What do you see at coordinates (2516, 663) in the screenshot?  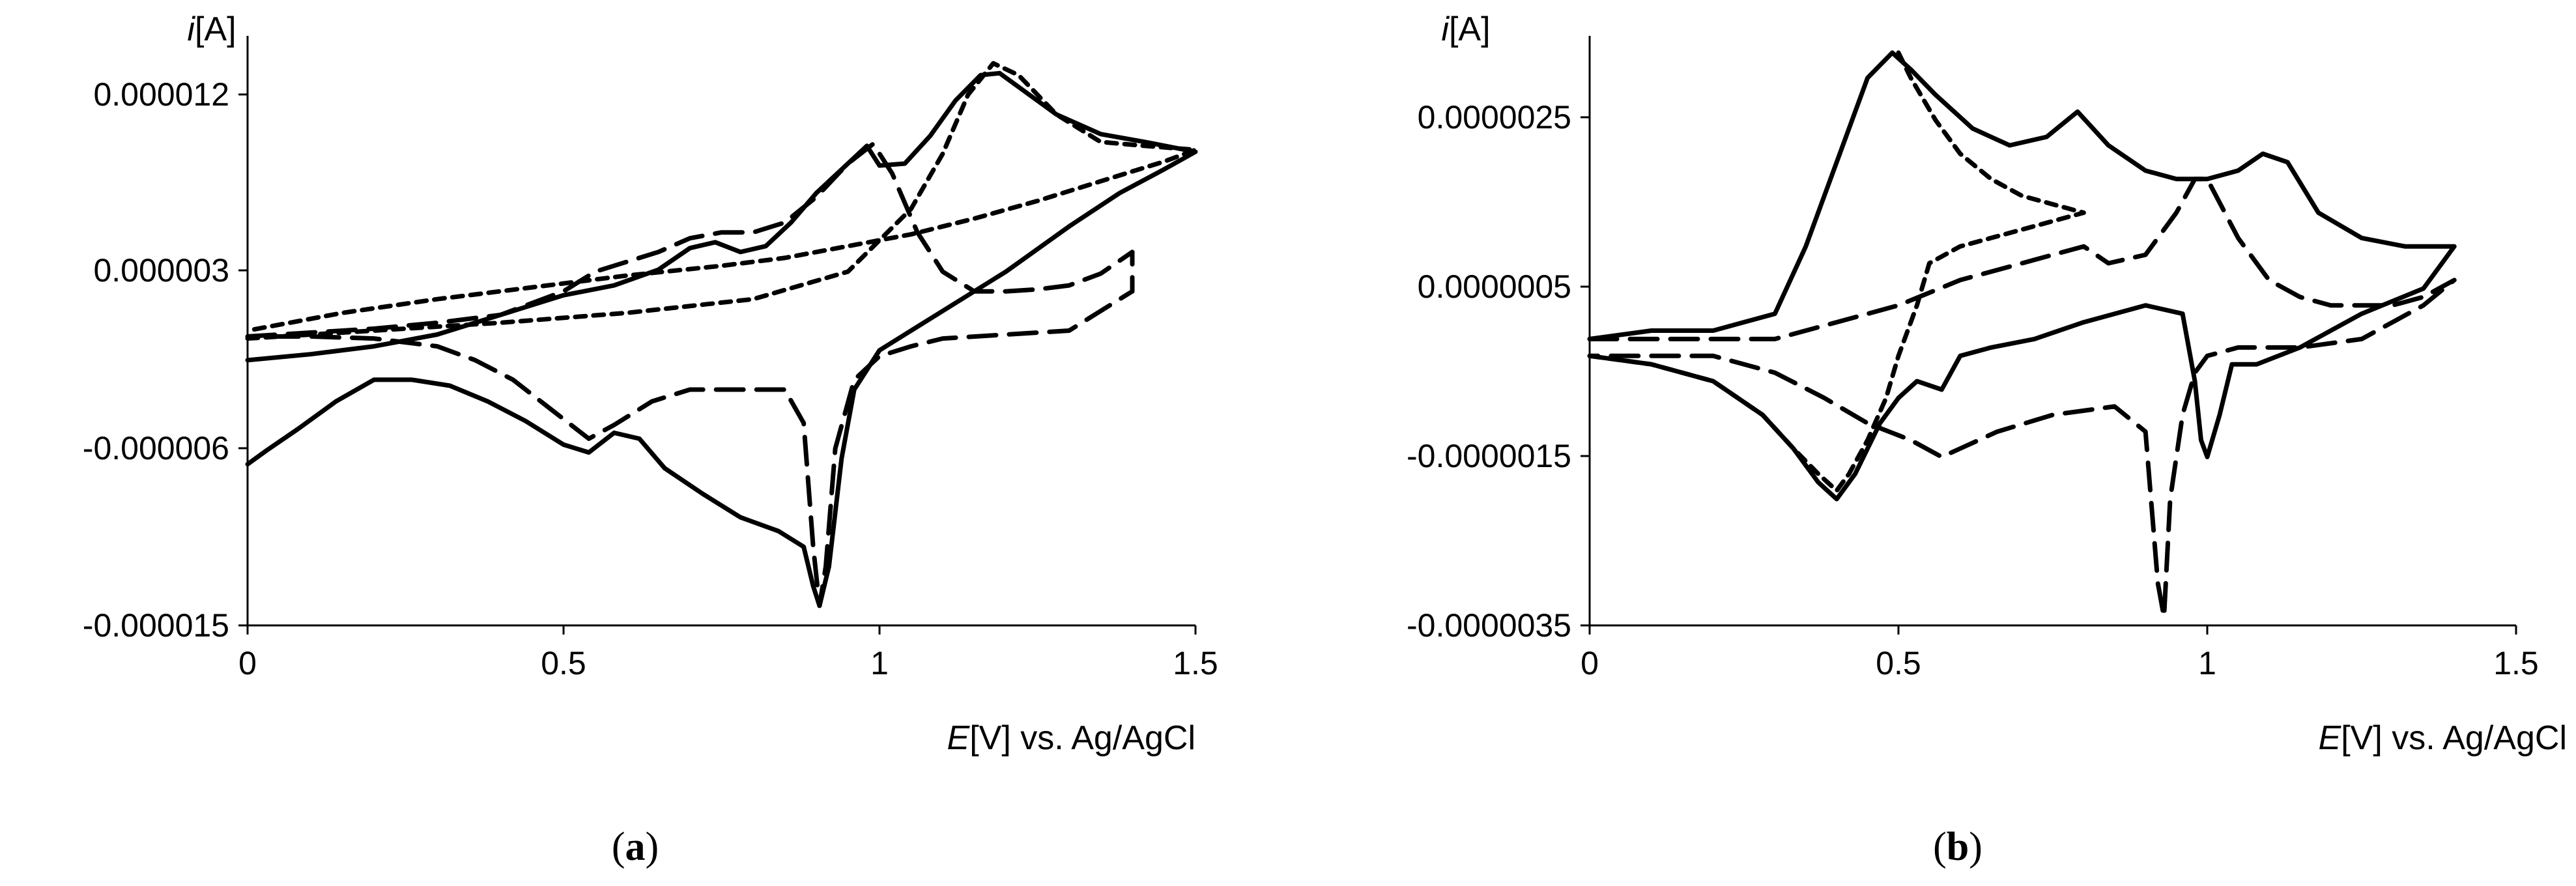 I see `panel-b-x-tick-label: 1.5` at bounding box center [2516, 663].